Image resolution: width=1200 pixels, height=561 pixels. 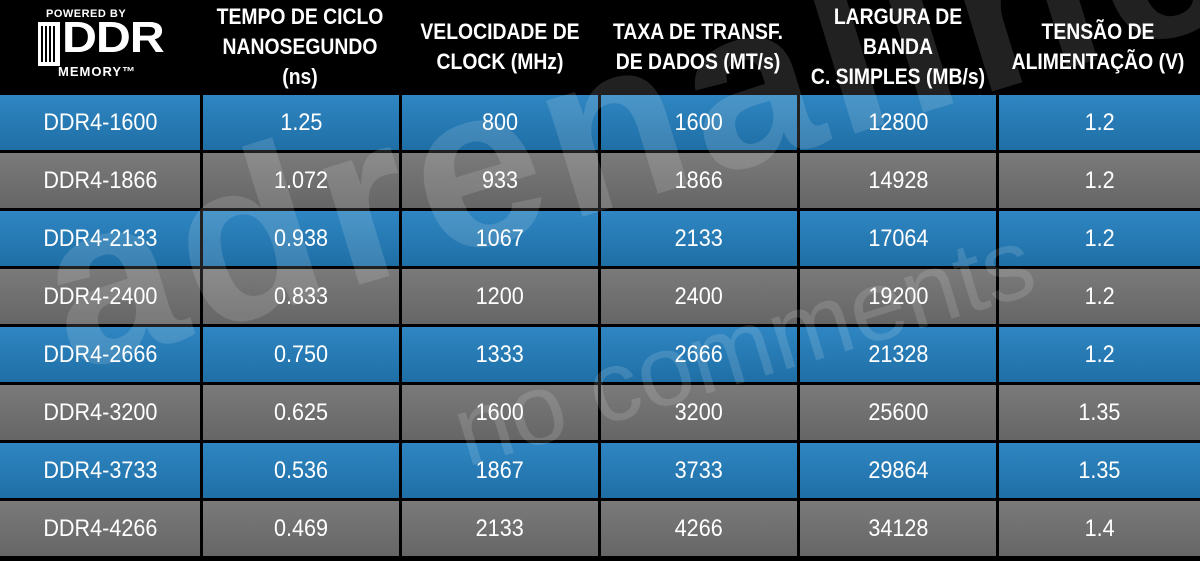 I want to click on table-row: DDR4-1600 1.25 800 1600 12800 1.2, so click(x=600, y=122).